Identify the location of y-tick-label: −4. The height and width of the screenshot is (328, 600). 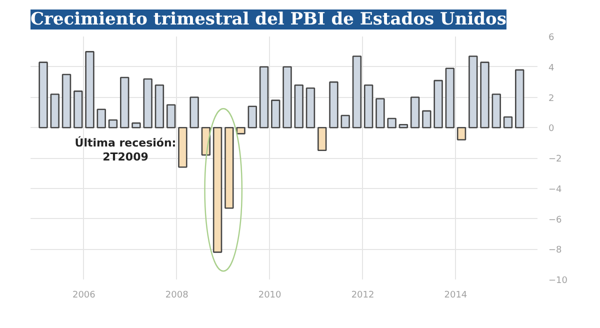
(555, 189).